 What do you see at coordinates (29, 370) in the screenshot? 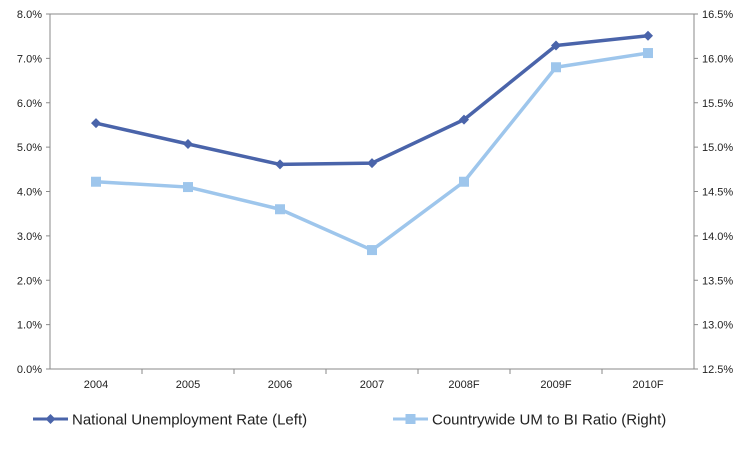
I see `left-tick-label: 0.0%` at bounding box center [29, 370].